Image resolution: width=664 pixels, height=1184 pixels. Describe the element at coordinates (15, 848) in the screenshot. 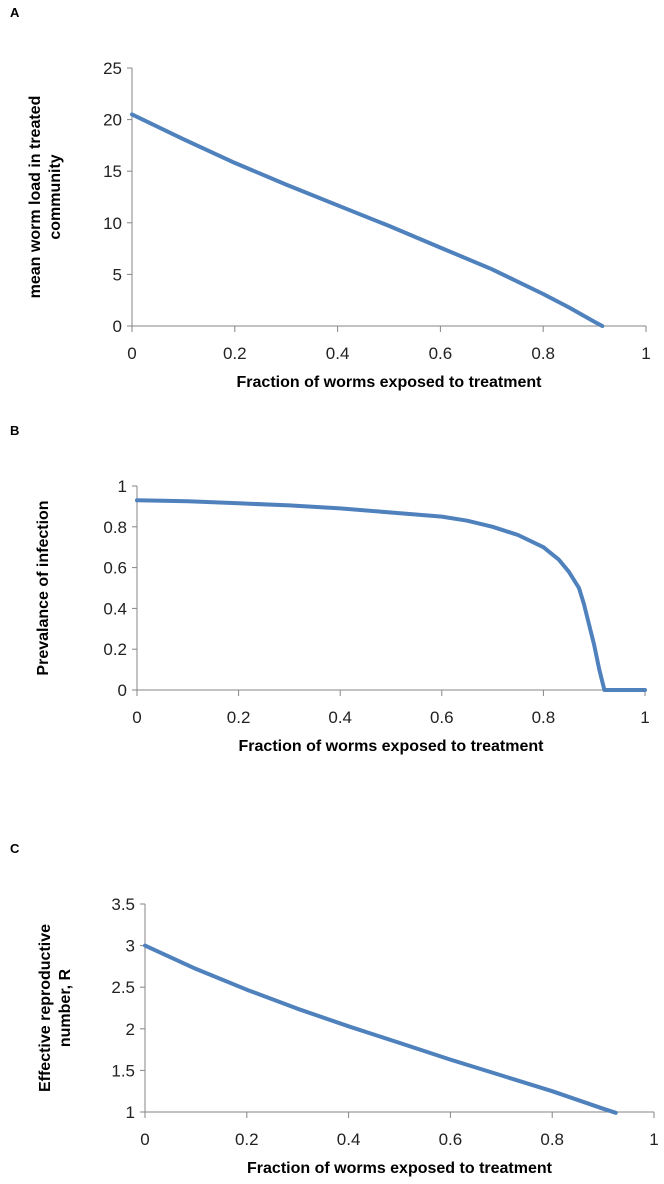

I see `panel-label: C` at that location.